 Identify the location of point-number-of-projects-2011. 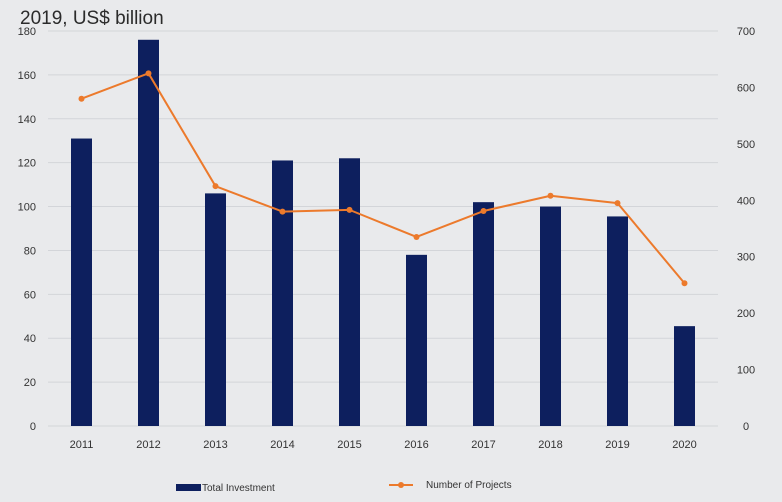
(81, 98).